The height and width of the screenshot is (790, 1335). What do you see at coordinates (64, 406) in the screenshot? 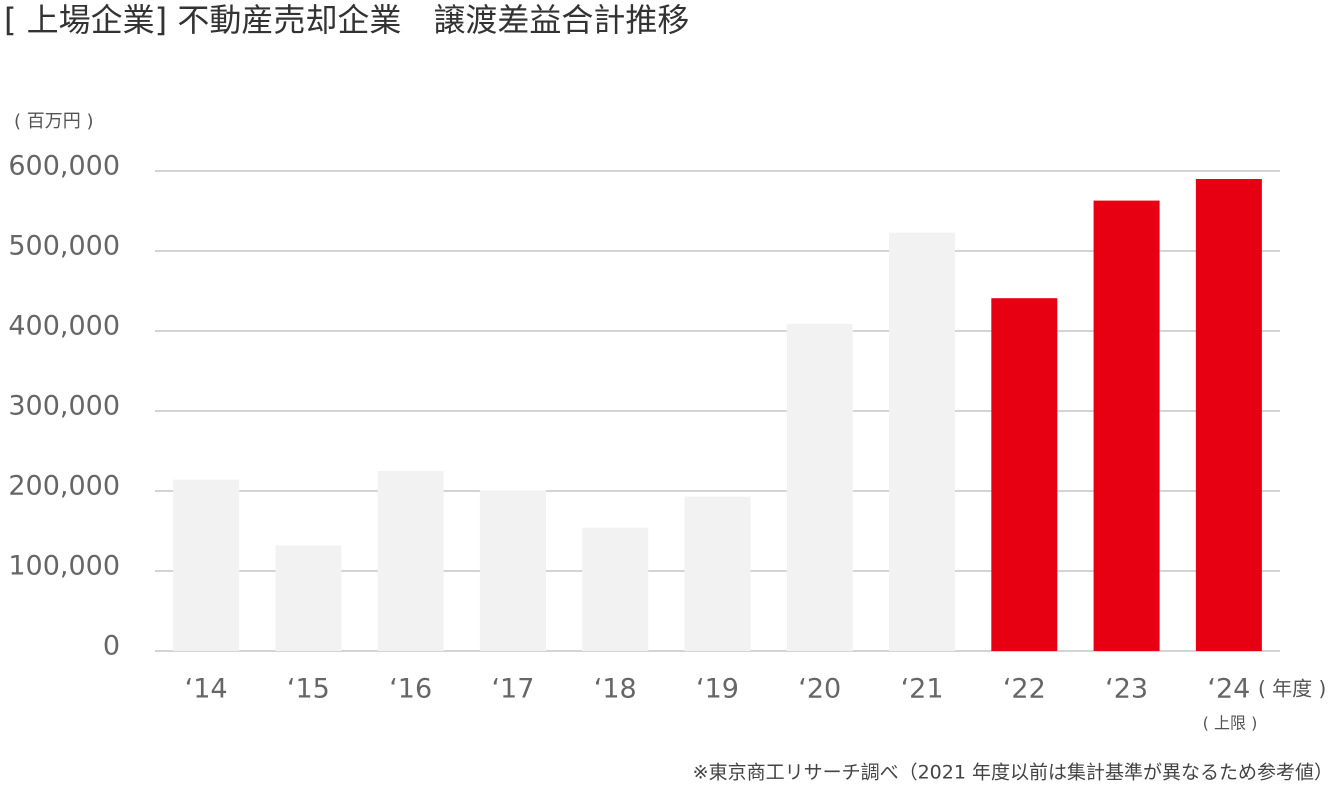
I see `y-tick-label: 300,000` at bounding box center [64, 406].